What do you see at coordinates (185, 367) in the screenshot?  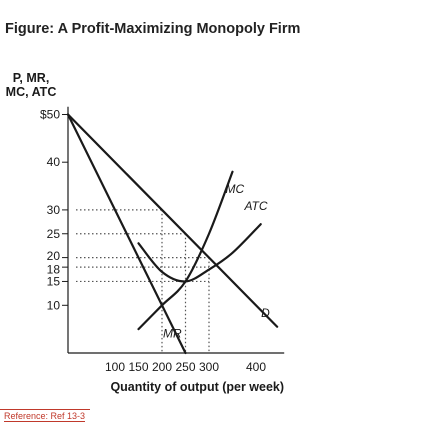 I see `x-tick-label: 250` at bounding box center [185, 367].